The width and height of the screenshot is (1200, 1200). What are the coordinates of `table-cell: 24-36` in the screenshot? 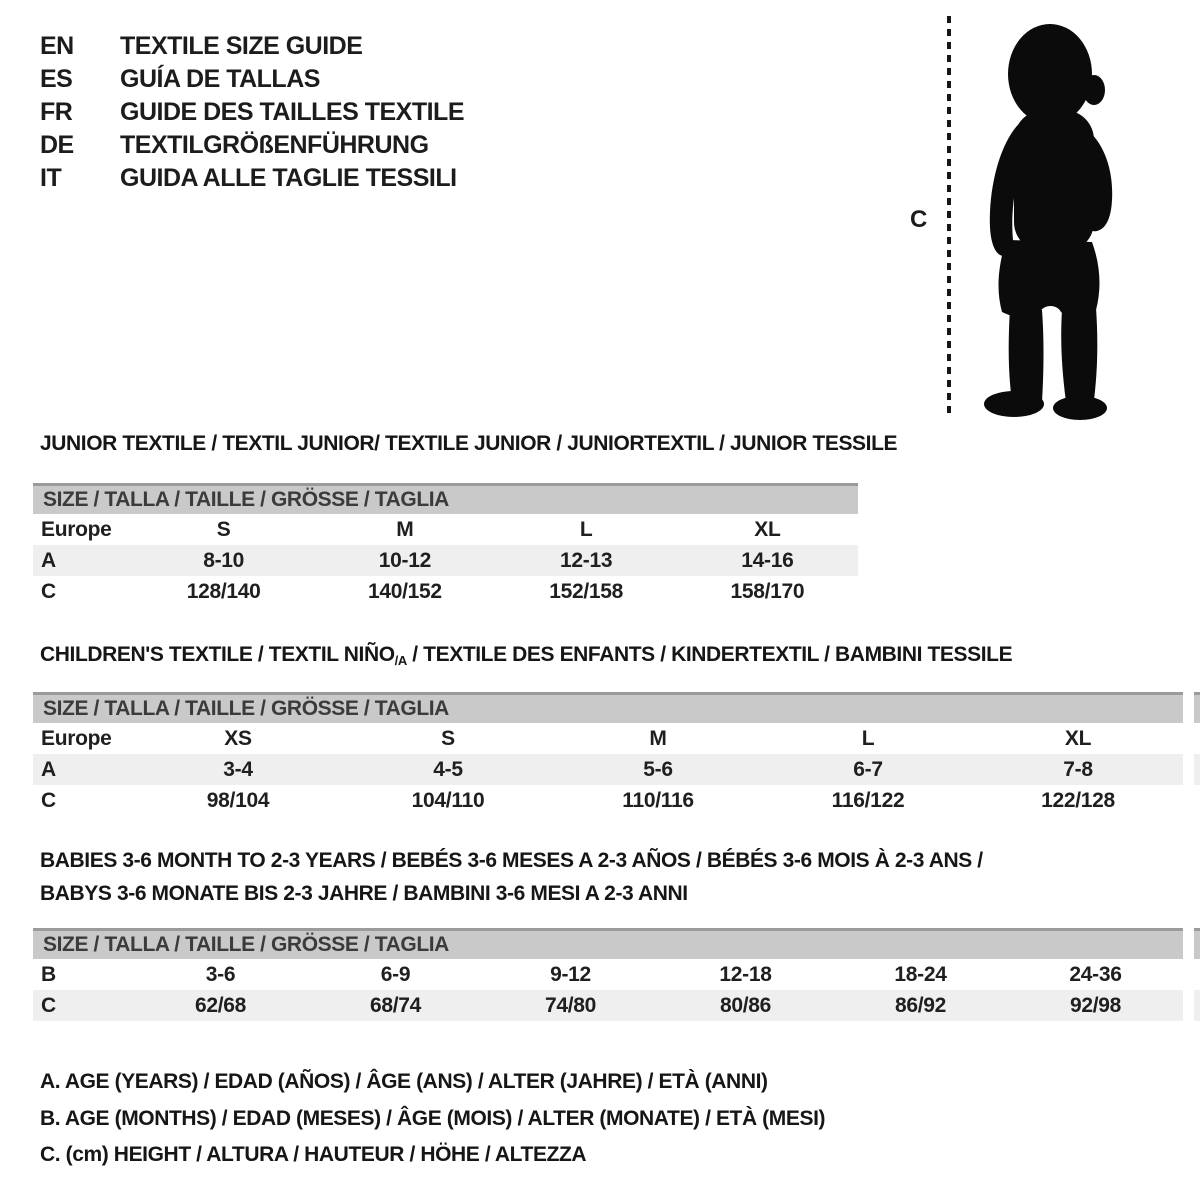 It's located at (1095, 974).